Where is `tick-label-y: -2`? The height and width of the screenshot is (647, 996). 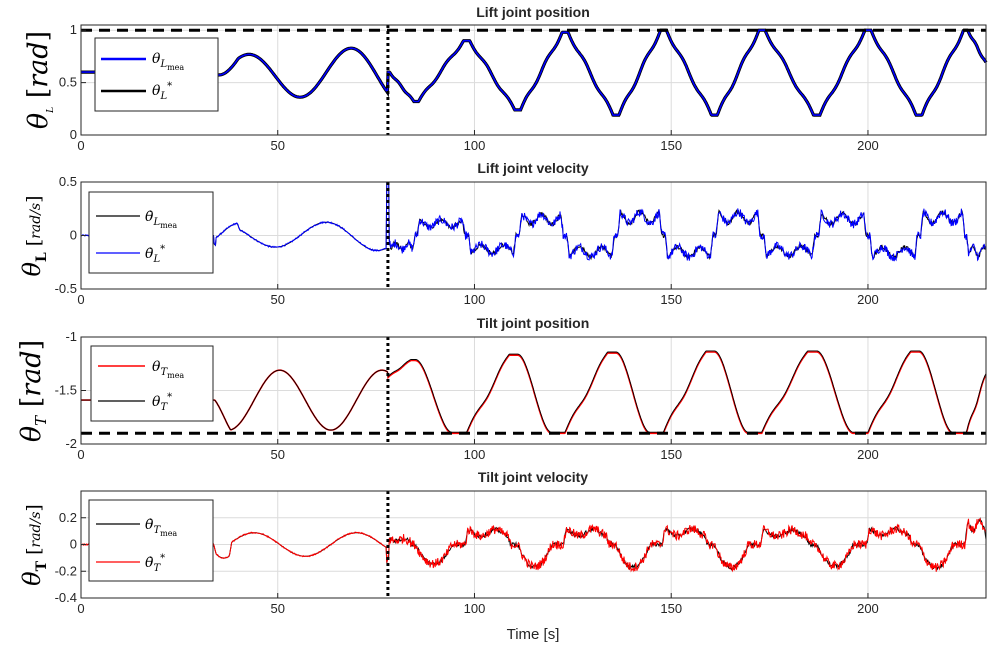
tick-label-y: -2 is located at coordinates (71, 443).